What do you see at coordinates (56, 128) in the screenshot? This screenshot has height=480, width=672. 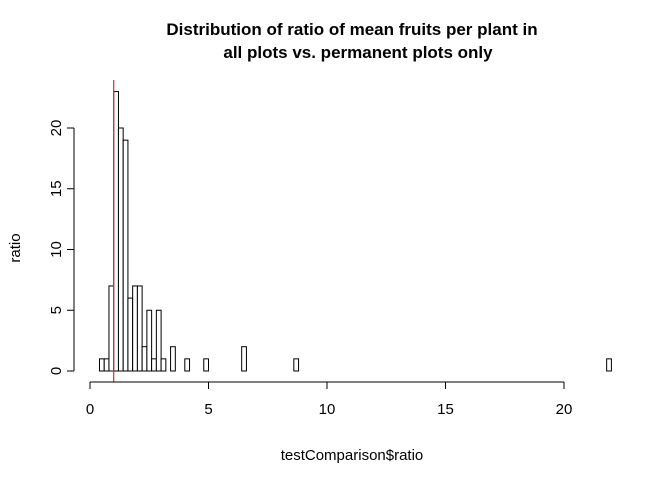 I see `y-tick-label: 20` at bounding box center [56, 128].